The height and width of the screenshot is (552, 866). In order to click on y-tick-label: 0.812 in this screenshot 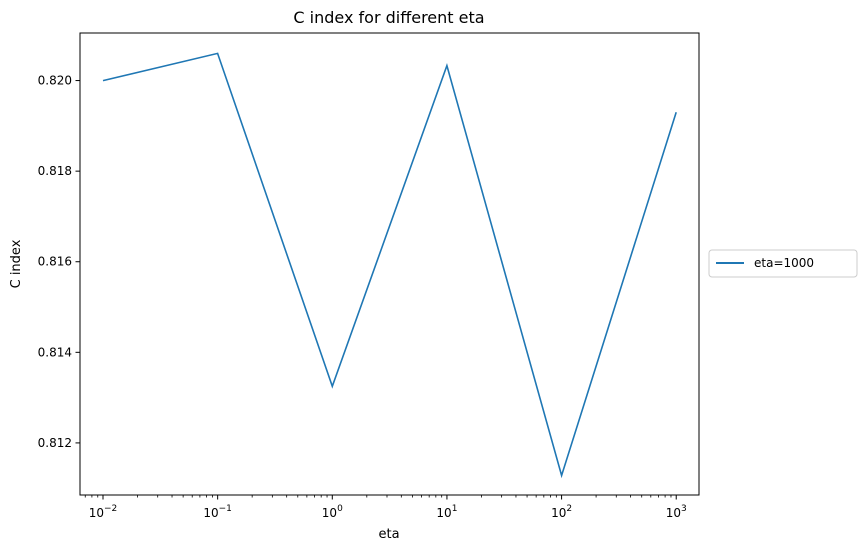, I will do `click(55, 443)`.